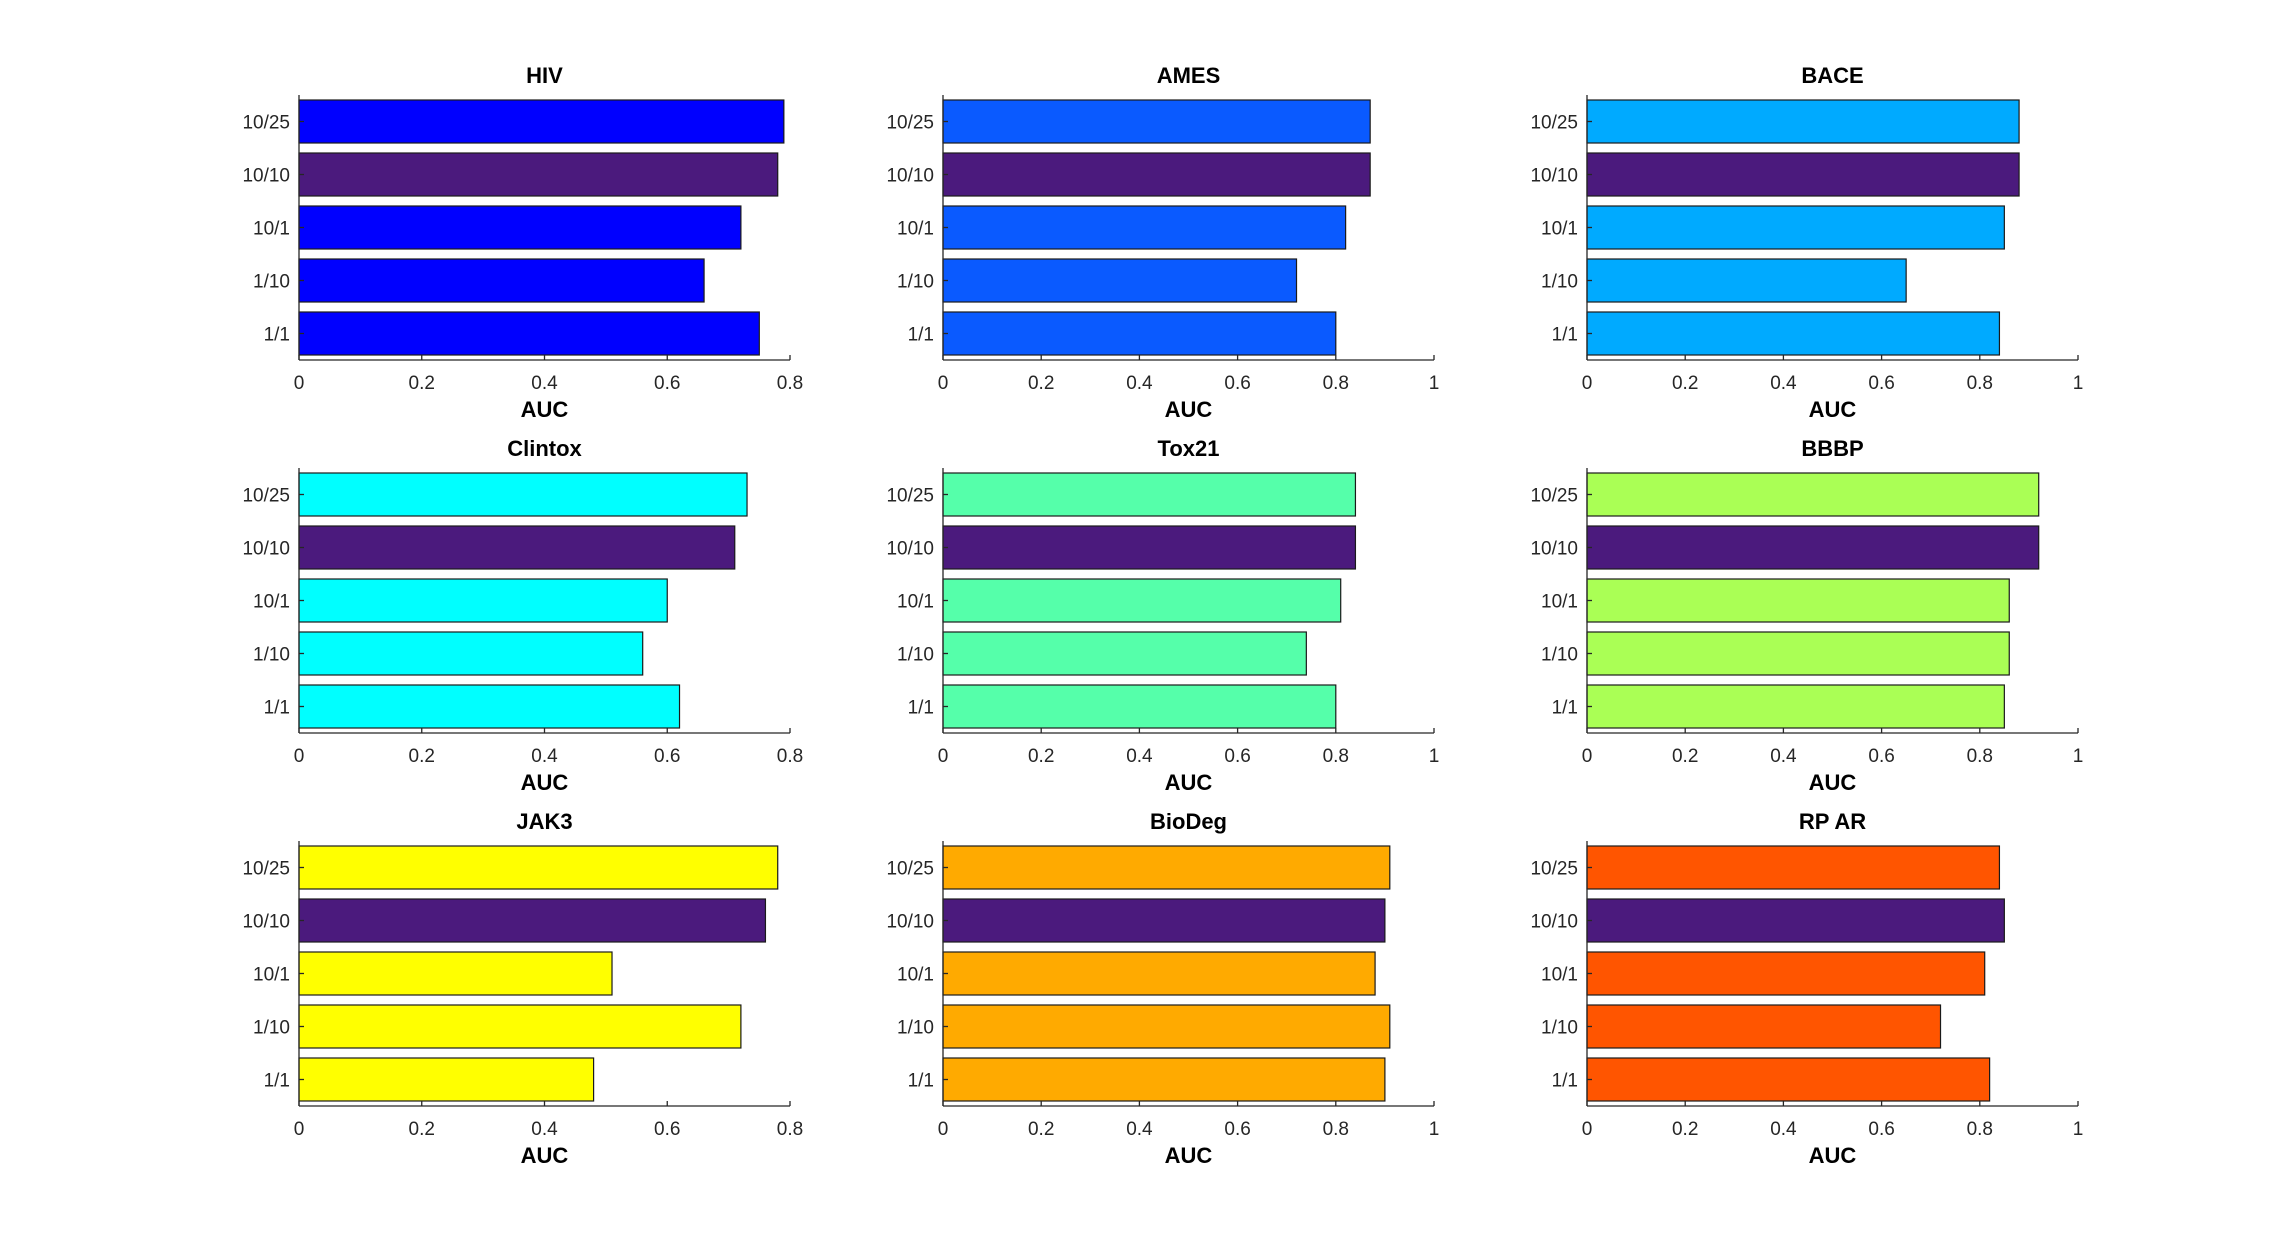 Image resolution: width=2278 pixels, height=1234 pixels. Describe the element at coordinates (1832, 448) in the screenshot. I see `chart-title: BBBP` at that location.